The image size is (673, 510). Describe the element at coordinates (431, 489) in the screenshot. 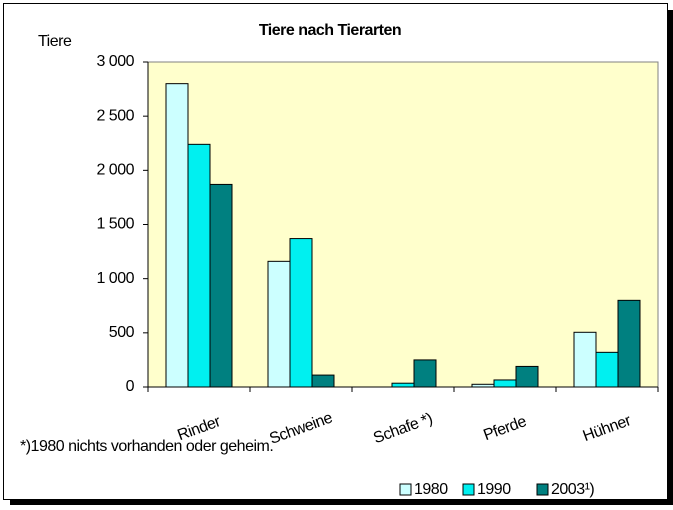

I see `legend-label: 1980` at that location.